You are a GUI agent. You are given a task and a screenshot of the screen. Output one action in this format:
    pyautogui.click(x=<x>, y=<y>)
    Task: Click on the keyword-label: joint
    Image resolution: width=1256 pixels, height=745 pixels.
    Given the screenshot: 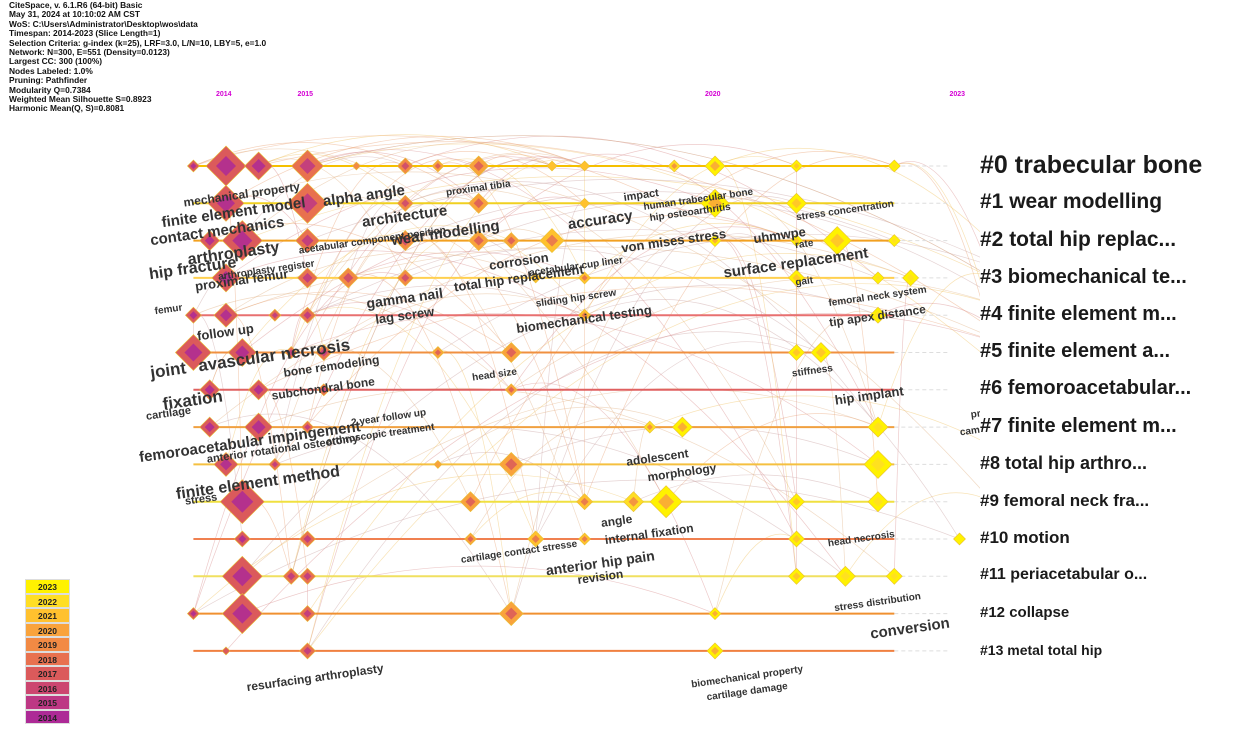 What is the action you would take?
    pyautogui.click(x=167, y=370)
    